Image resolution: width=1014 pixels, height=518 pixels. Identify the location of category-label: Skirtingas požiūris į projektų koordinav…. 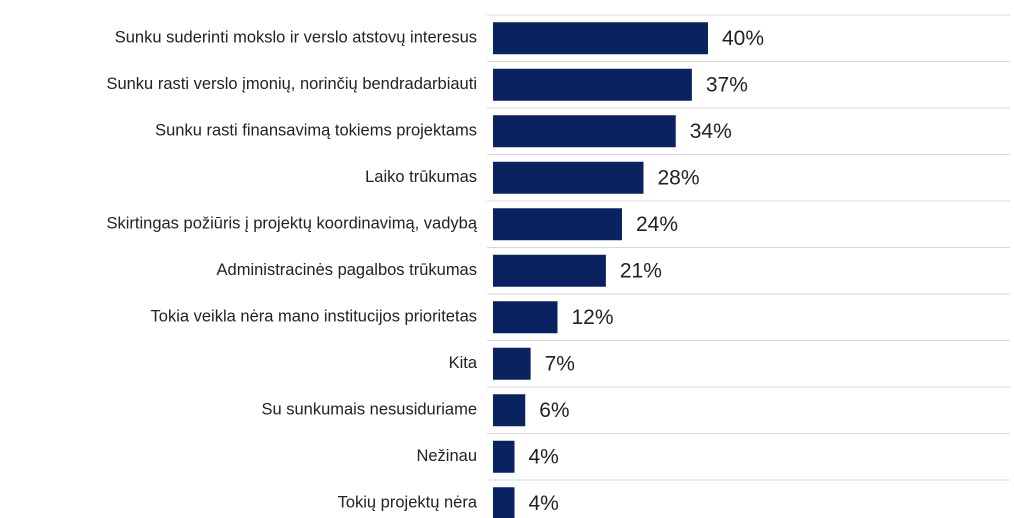
(291, 224).